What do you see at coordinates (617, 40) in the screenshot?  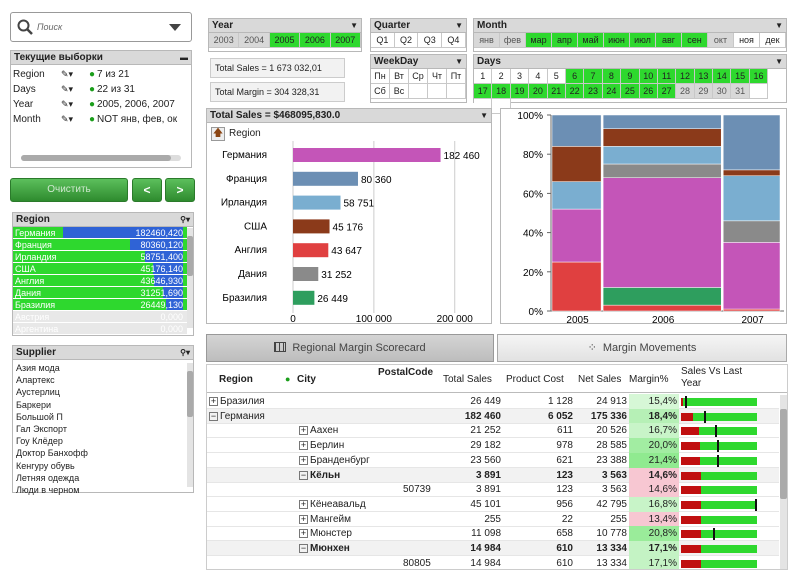 I see `month-cell: июн` at bounding box center [617, 40].